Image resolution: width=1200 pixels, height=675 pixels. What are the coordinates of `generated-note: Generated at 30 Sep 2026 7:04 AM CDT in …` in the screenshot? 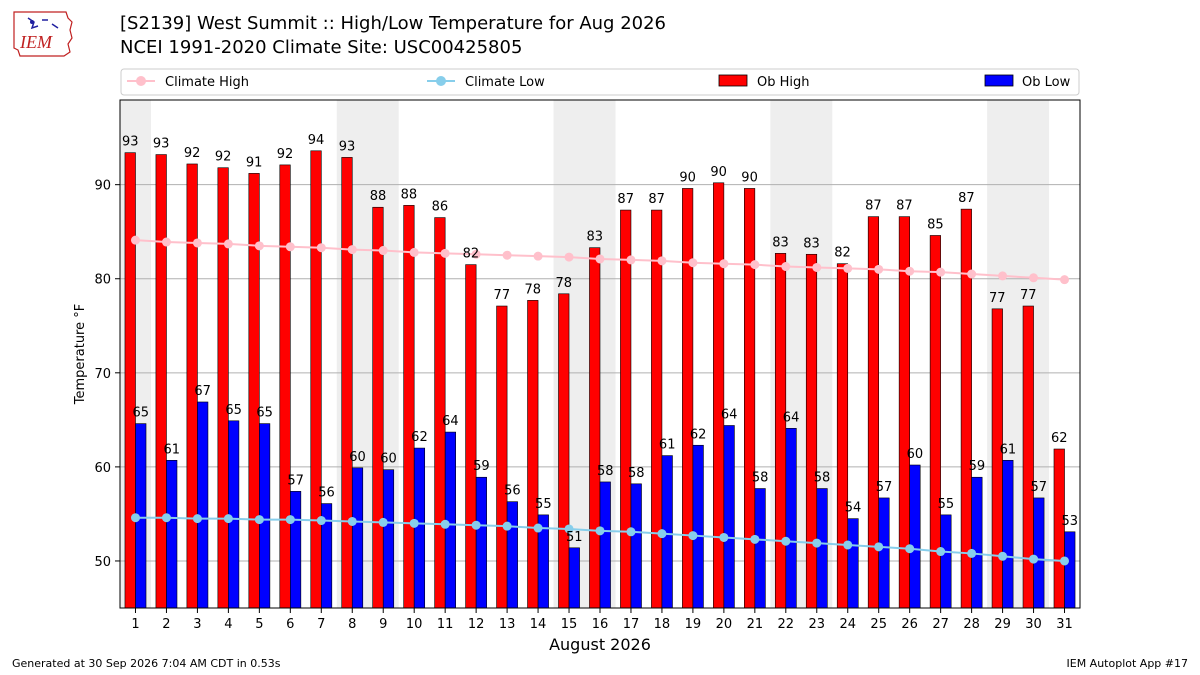 It's located at (146, 663).